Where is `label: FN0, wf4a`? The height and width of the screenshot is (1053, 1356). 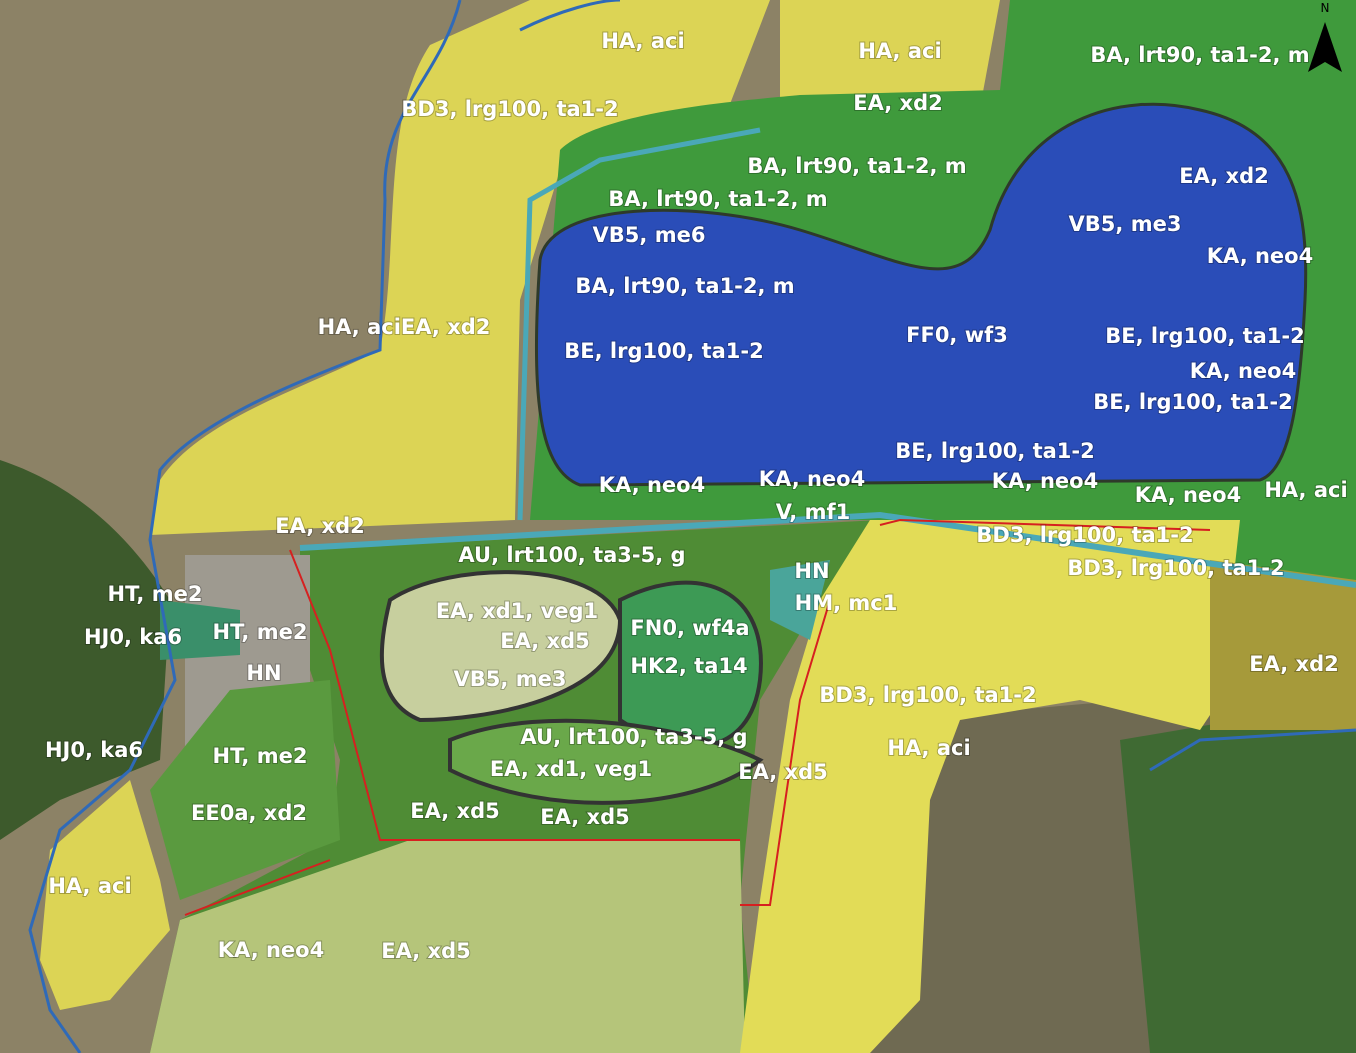 label: FN0, wf4a is located at coordinates (689, 628).